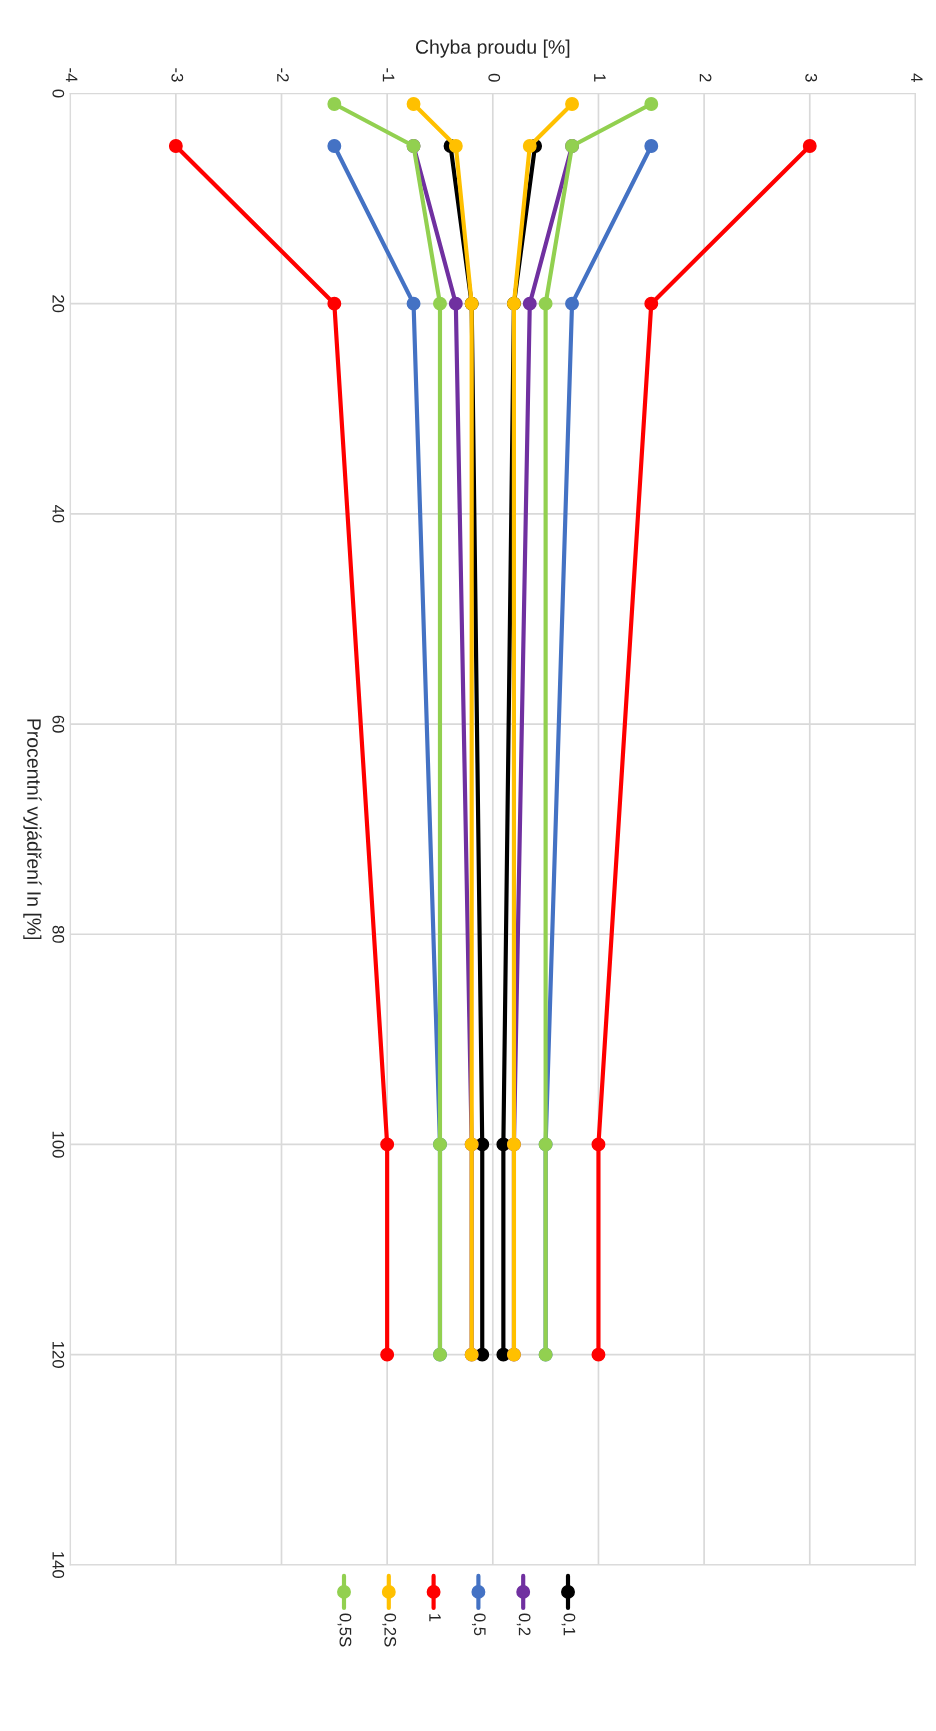 Image resolution: width=936 pixels, height=1731 pixels. What do you see at coordinates (58, 1355) in the screenshot?
I see `y-tick-label: 120` at bounding box center [58, 1355].